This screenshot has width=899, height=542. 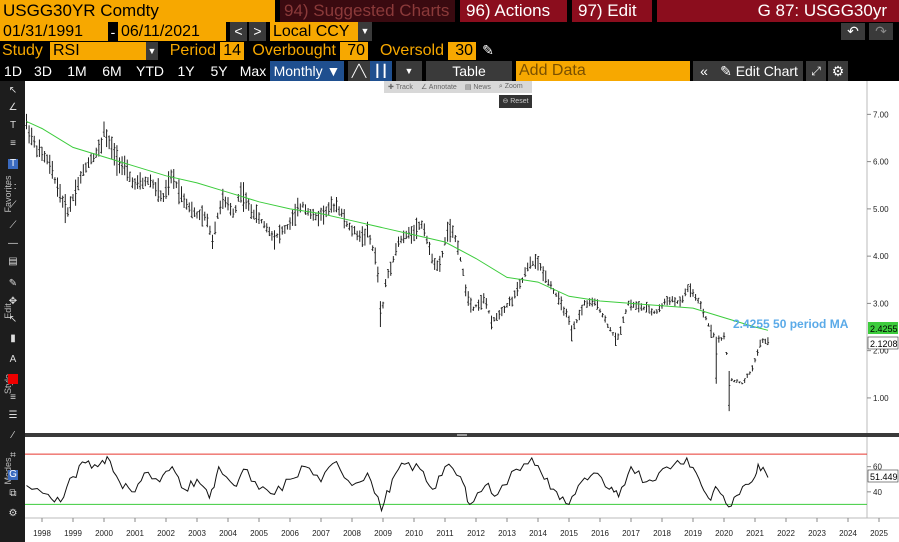 I want to click on end-date-field: 06/11/2021, so click(x=172, y=31).